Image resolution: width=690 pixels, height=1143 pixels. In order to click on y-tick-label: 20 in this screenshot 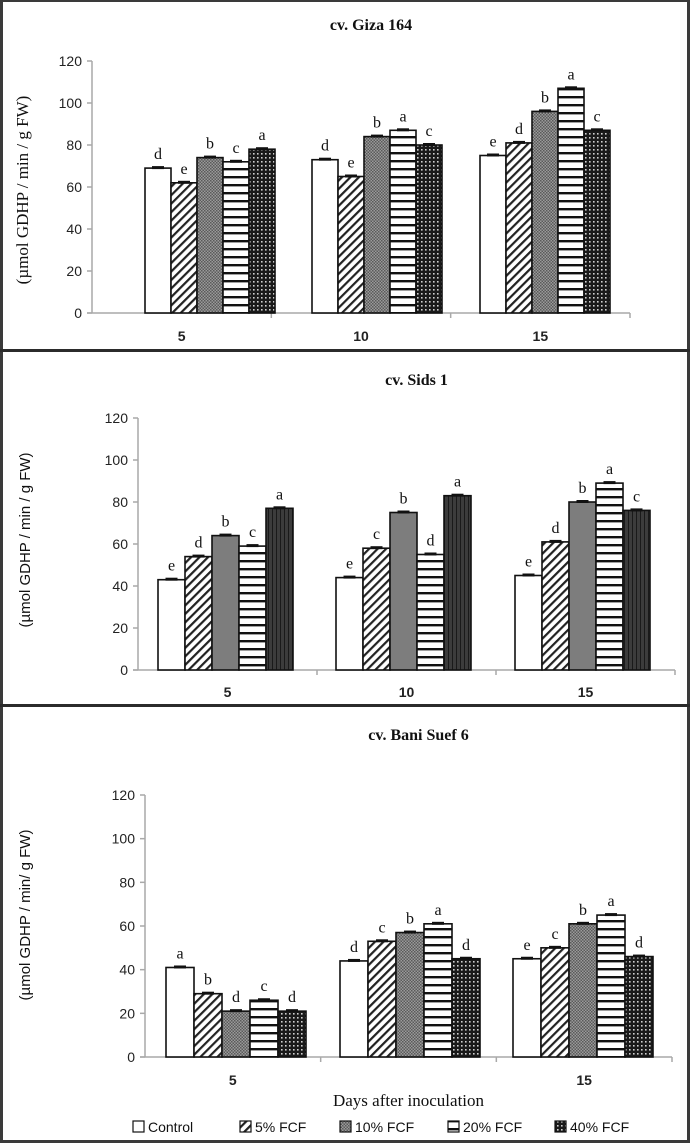, I will do `click(120, 628)`.